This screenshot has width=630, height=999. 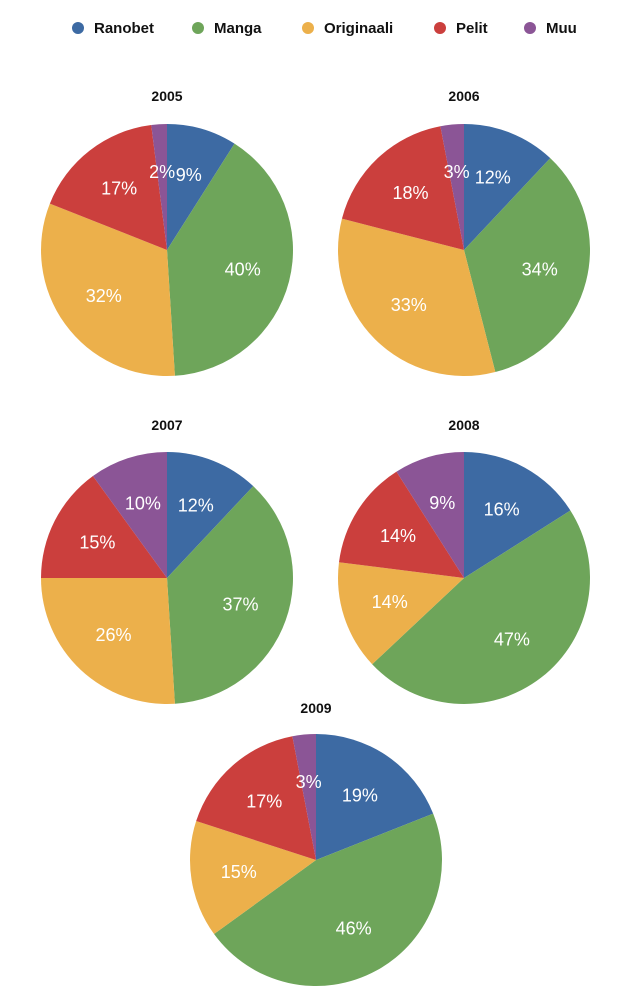 I want to click on legend-item-pelit: Pelit, so click(x=461, y=28).